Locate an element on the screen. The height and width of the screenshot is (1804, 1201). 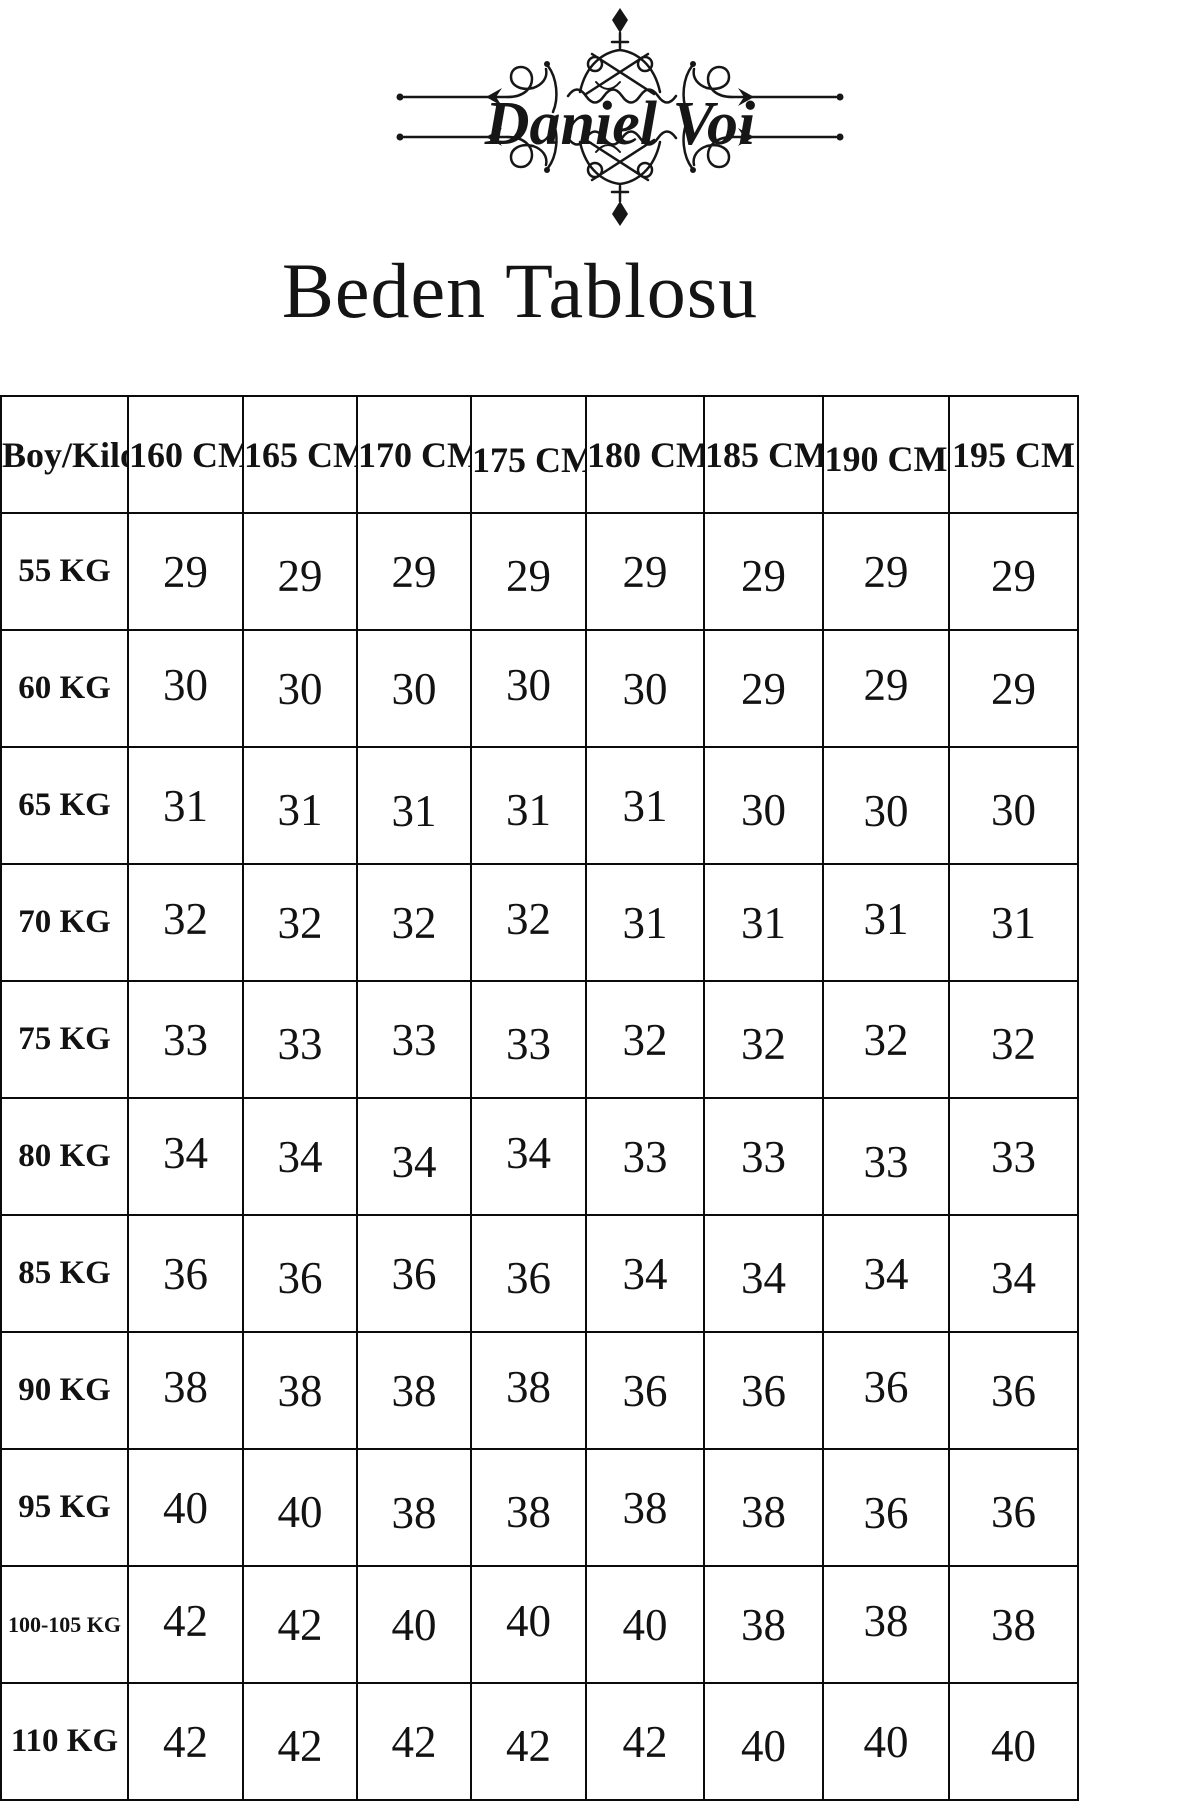
row-label-cell: 85 KG is located at coordinates (64, 1273).